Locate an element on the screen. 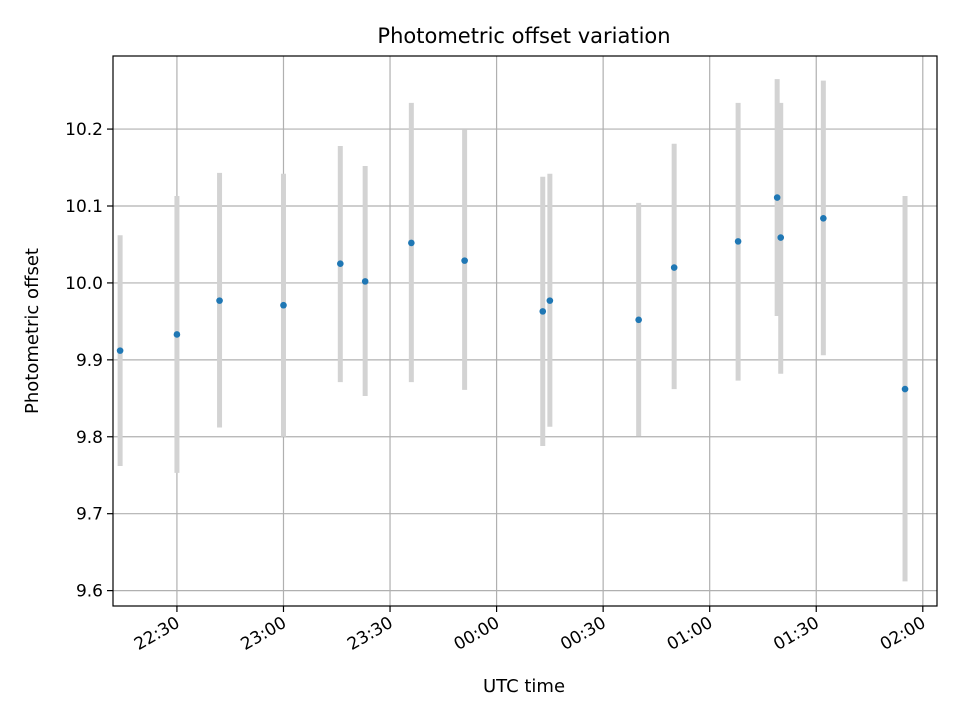 The width and height of the screenshot is (960, 720). y-tick-label: 9.8 is located at coordinates (89, 438).